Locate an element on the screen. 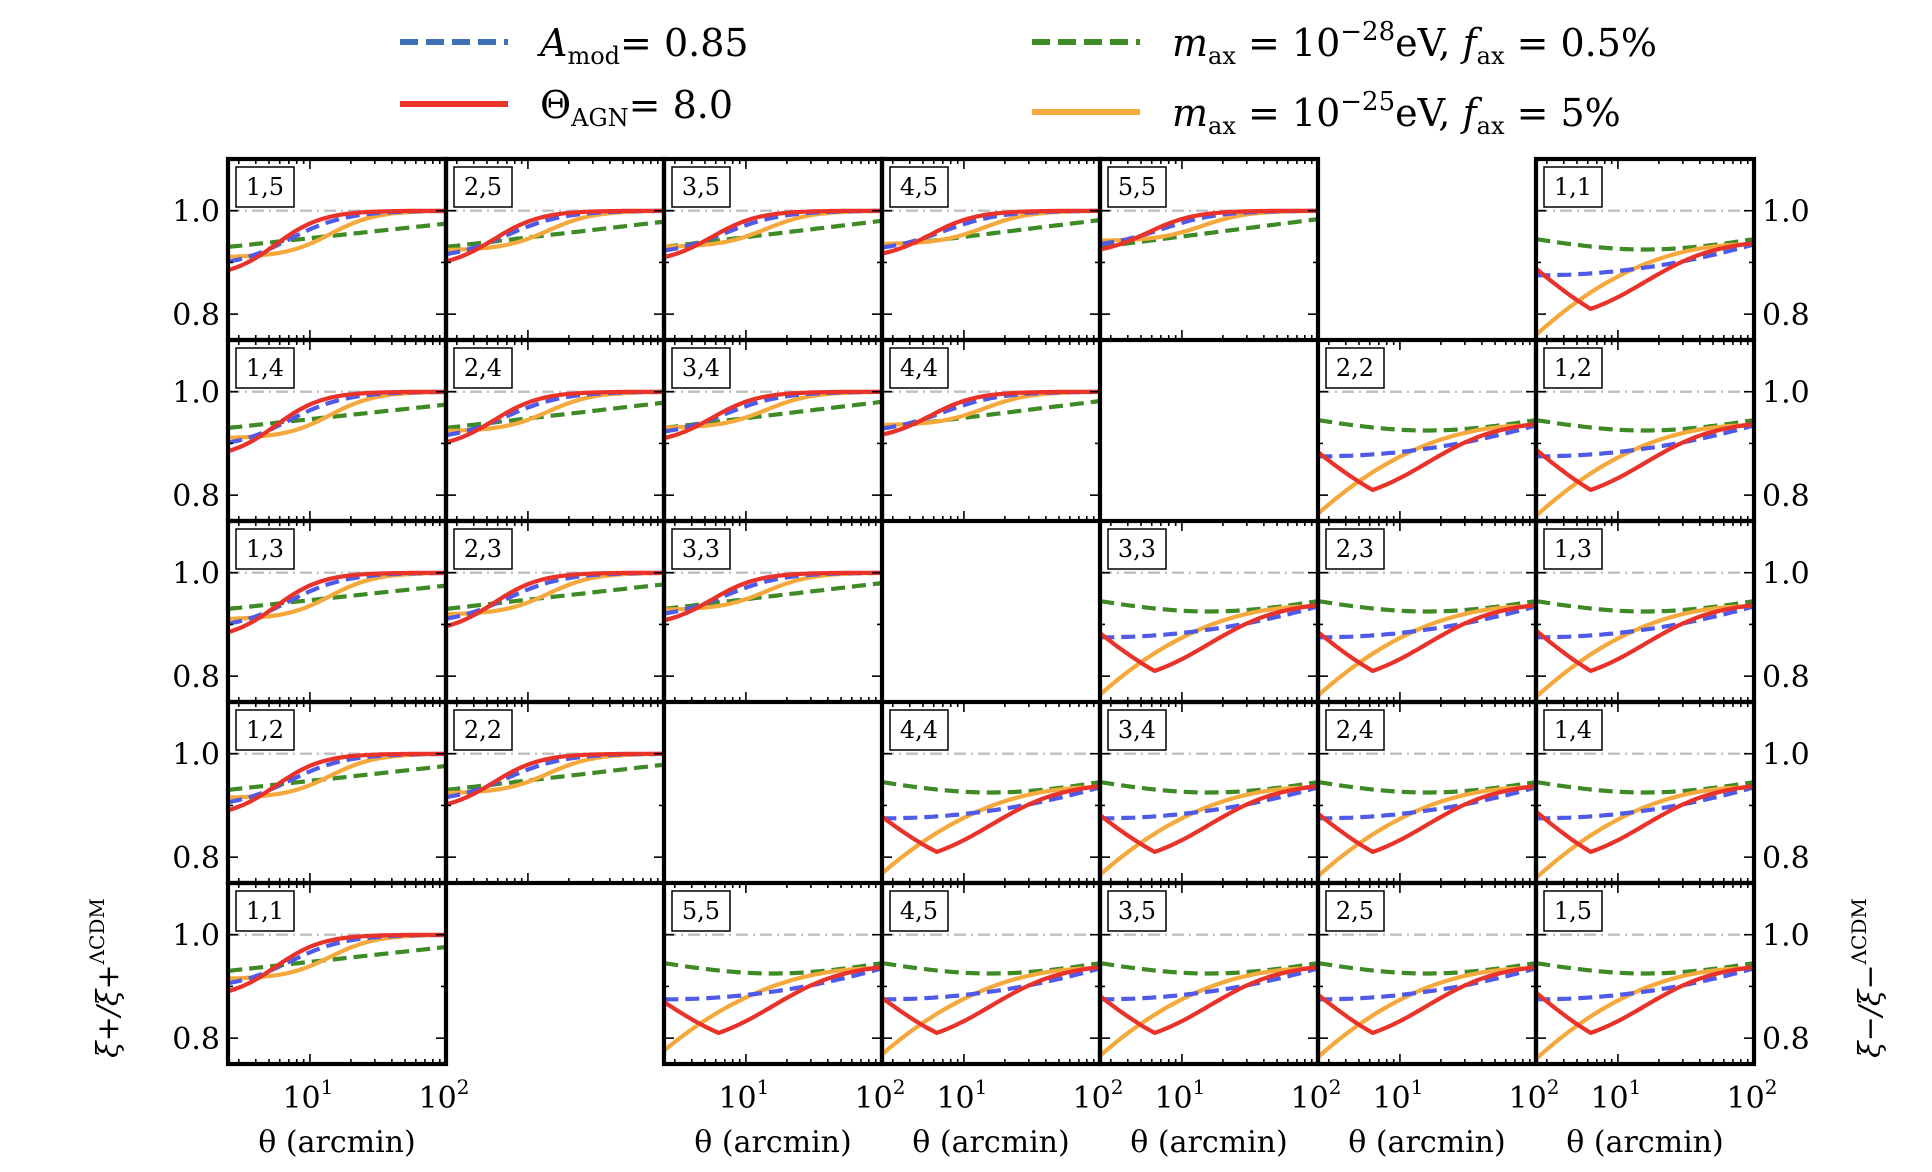  panel-minus-2-4: 2,4 is located at coordinates (1427, 792).